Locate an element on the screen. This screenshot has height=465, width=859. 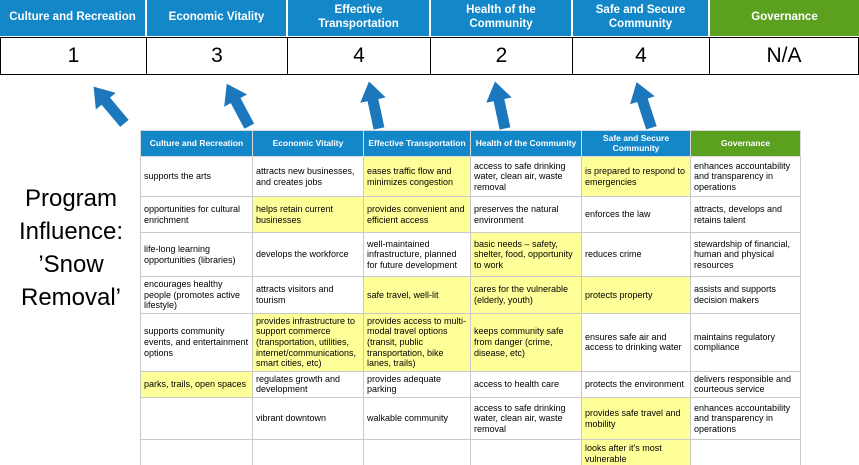
program-influence-label: Program Influence: ’Snow Removal’ is located at coordinates (71, 248).